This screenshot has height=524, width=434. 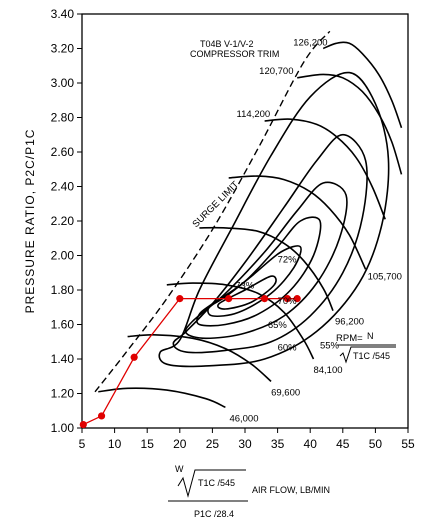 I want to click on x-tick-label: 15, so click(x=148, y=444).